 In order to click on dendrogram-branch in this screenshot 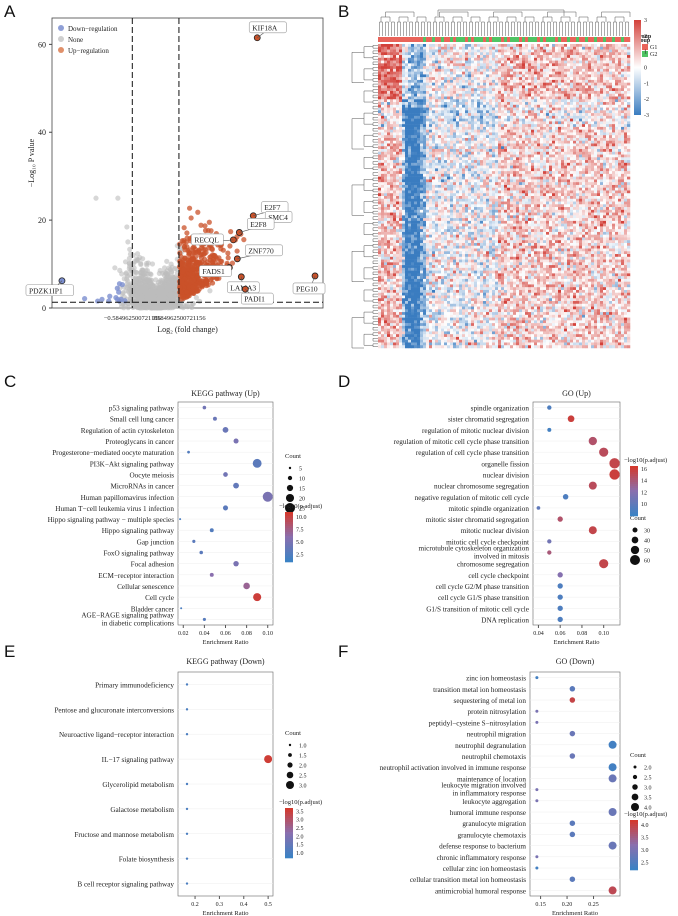, I will do `click(447, 23)`.